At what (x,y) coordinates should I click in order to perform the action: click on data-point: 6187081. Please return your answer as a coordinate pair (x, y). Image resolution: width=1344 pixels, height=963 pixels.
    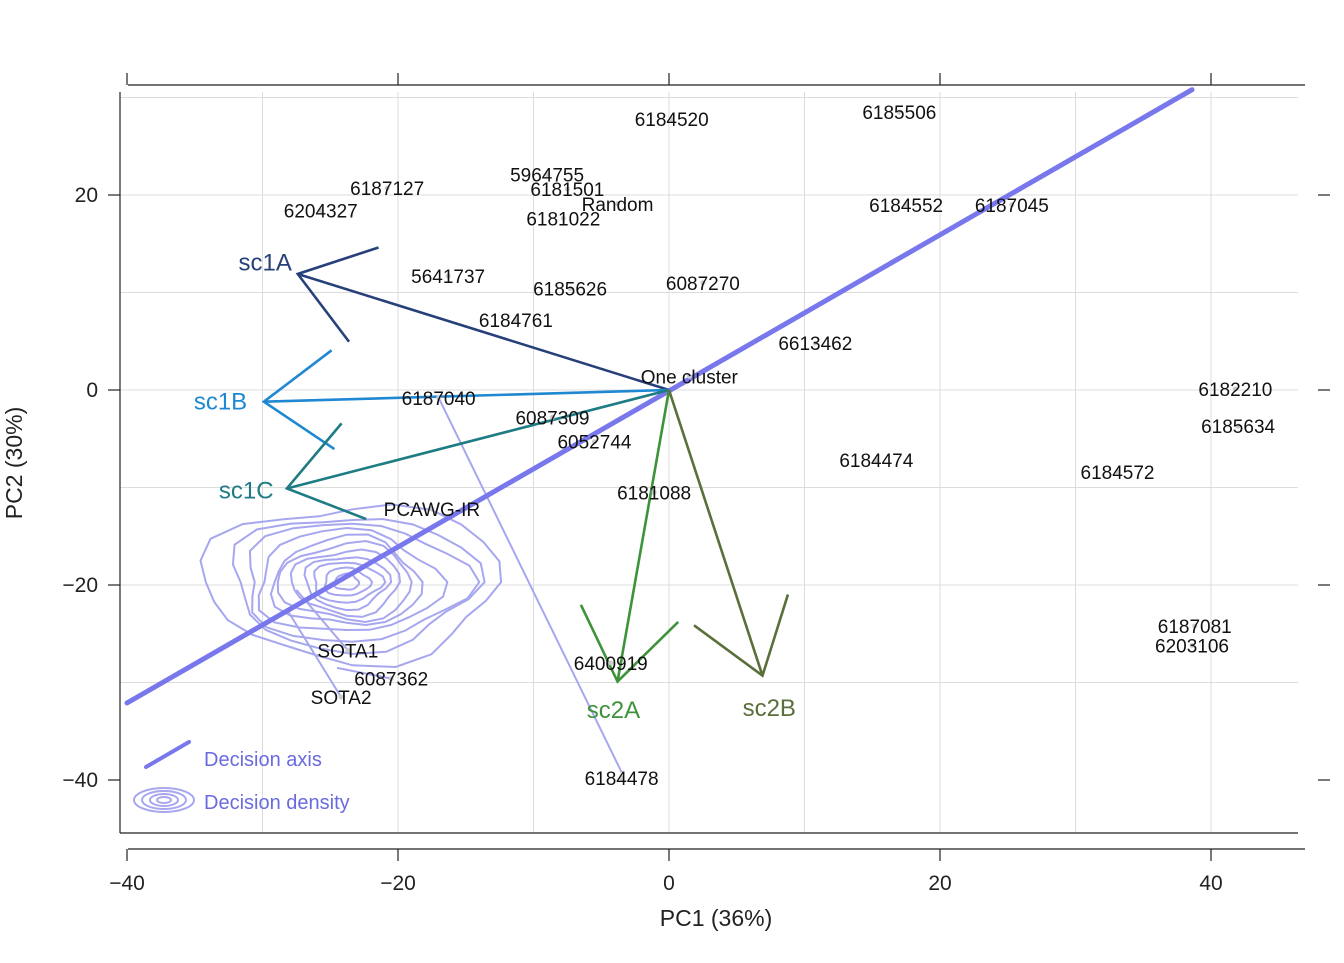
    Looking at the image, I should click on (1195, 627).